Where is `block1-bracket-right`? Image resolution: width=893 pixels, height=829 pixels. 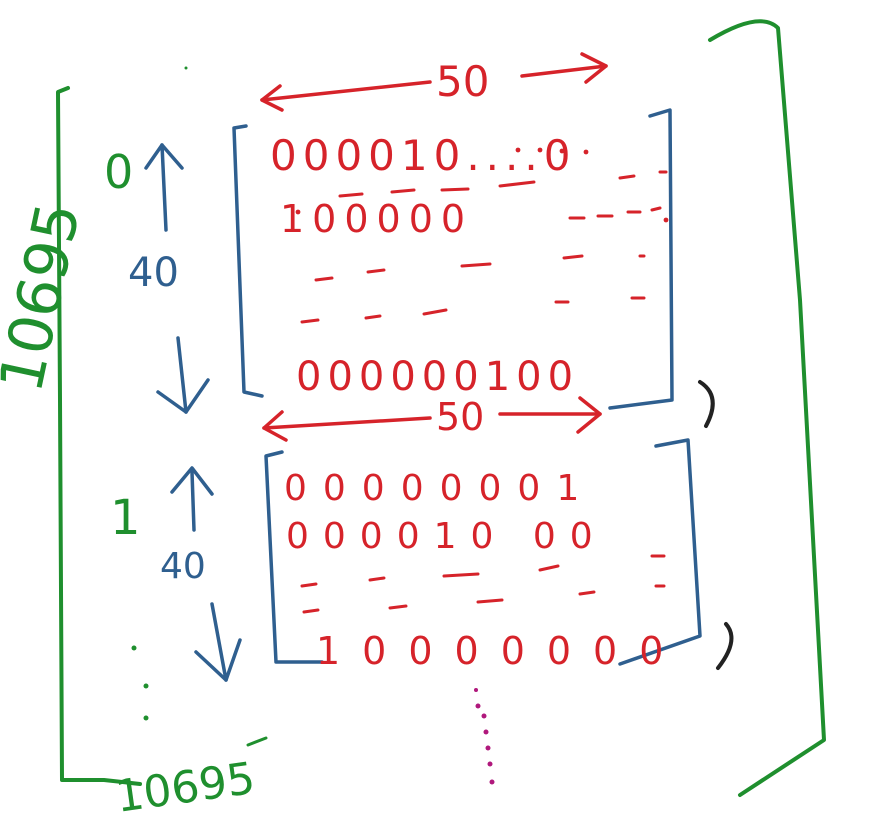 block1-bracket-right is located at coordinates (641, 259).